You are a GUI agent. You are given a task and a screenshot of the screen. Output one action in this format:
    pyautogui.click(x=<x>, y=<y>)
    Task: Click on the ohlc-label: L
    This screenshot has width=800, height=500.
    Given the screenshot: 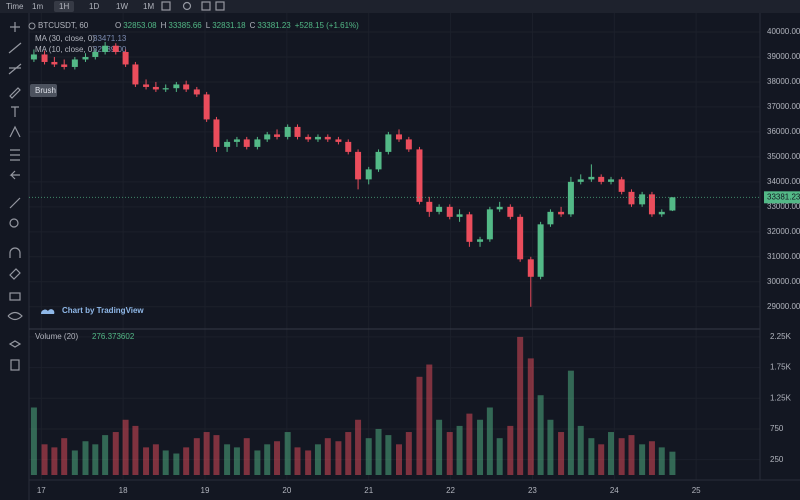 What is the action you would take?
    pyautogui.click(x=208, y=25)
    